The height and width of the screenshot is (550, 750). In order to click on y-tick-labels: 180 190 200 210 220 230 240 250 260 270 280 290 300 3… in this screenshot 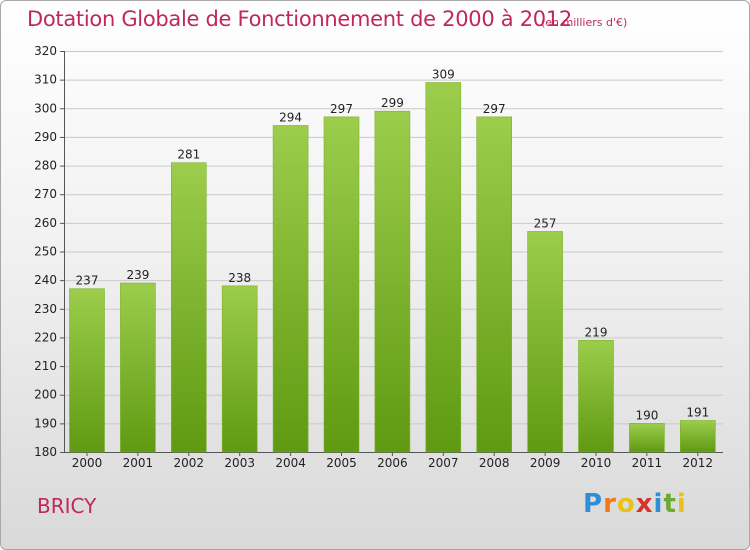, I will do `click(45, 251)`.